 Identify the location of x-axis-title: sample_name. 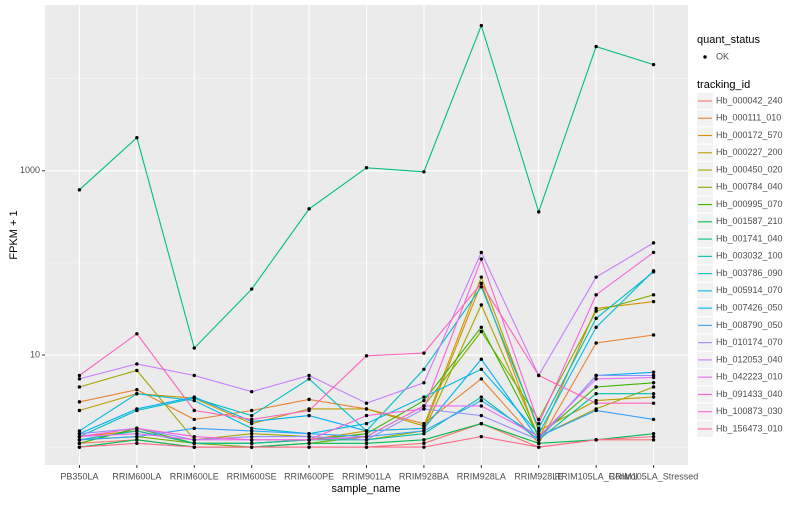
(365, 489).